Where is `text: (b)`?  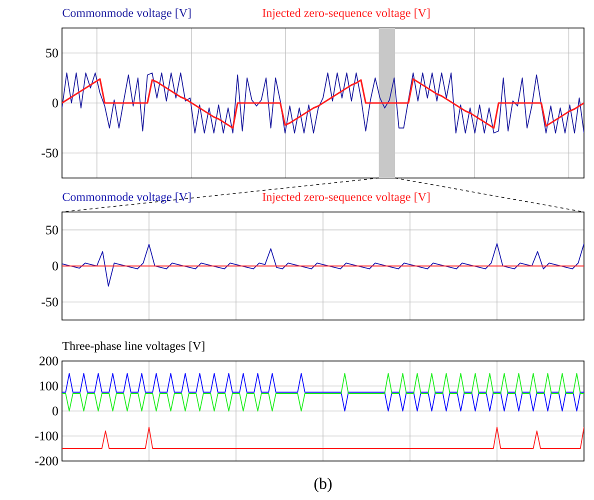
text: (b) is located at coordinates (323, 485).